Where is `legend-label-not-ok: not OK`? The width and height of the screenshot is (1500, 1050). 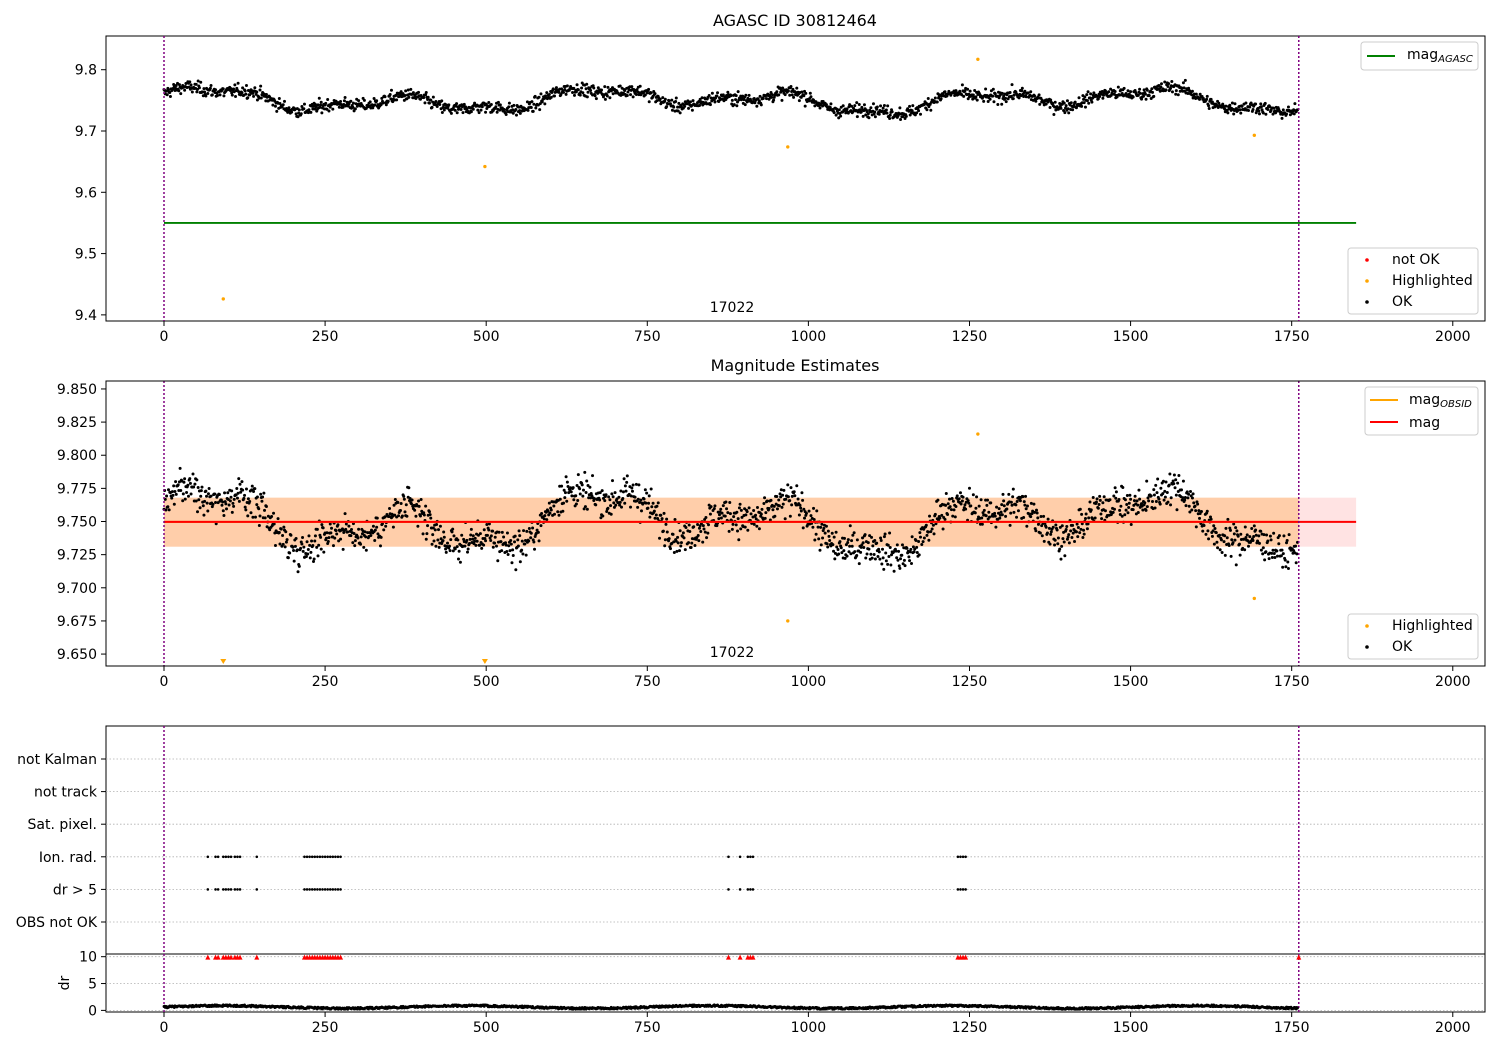 legend-label-not-ok: not OK is located at coordinates (1416, 260).